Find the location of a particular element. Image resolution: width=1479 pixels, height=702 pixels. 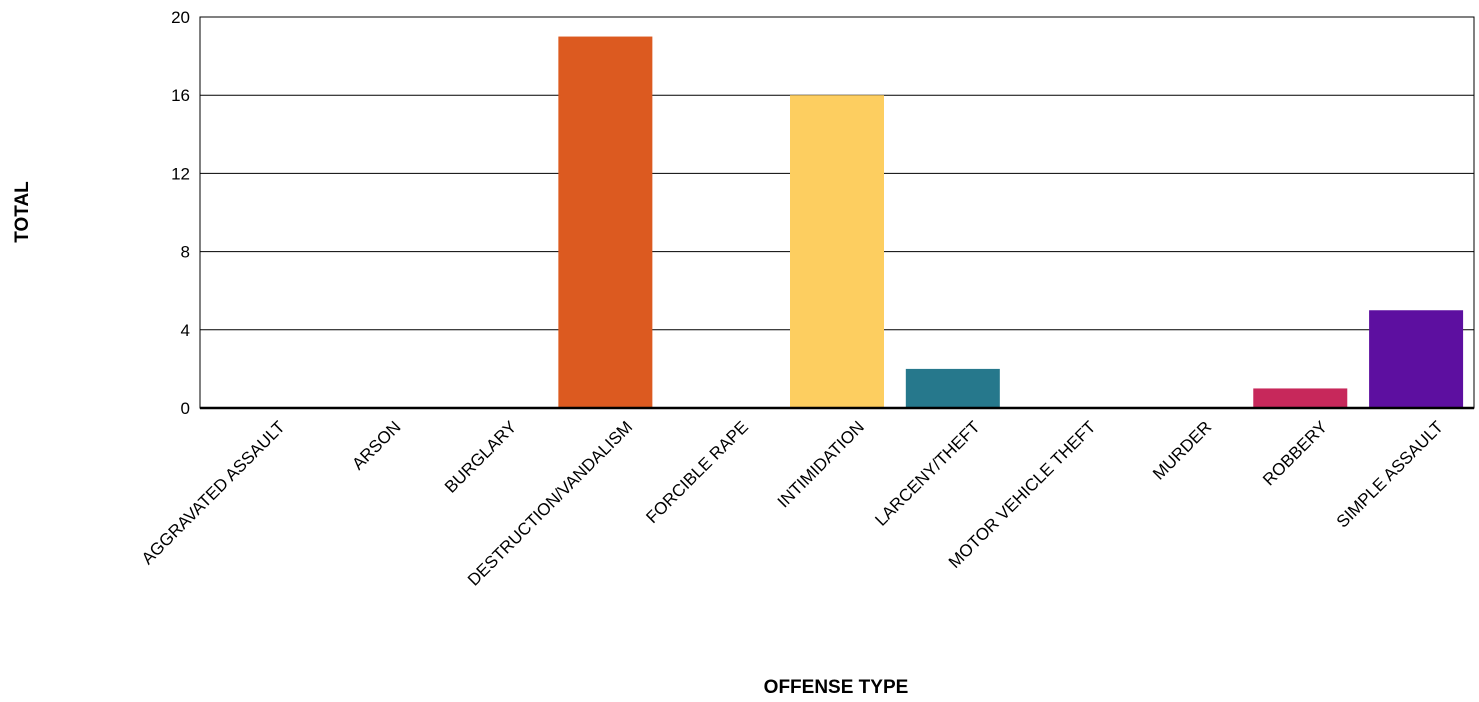

y-tick-label: 4 is located at coordinates (185, 330).